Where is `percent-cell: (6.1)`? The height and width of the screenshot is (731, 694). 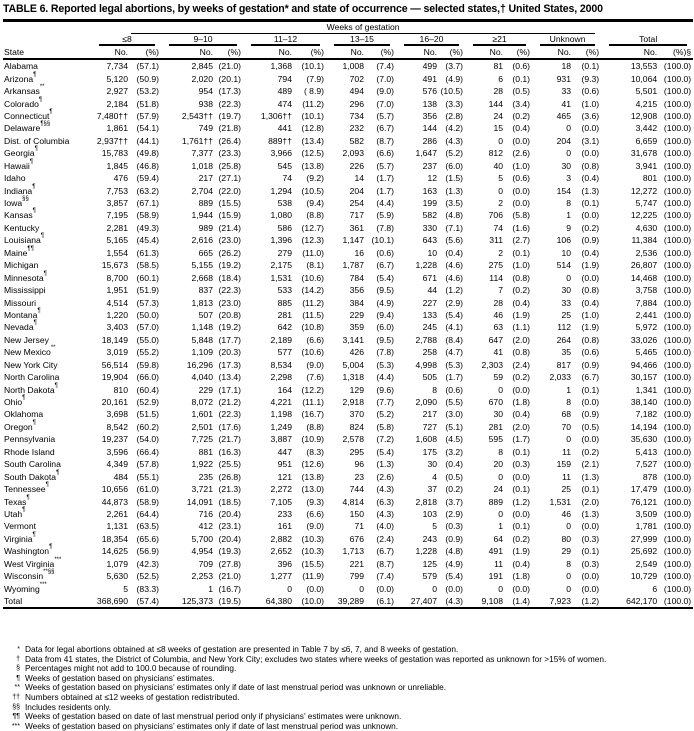 percent-cell: (6.1) is located at coordinates (381, 602).